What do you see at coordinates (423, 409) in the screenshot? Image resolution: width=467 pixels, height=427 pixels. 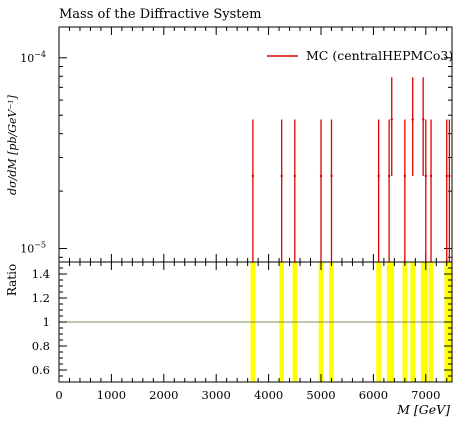 I see `x-axis-label: M [GeV]` at bounding box center [423, 409].